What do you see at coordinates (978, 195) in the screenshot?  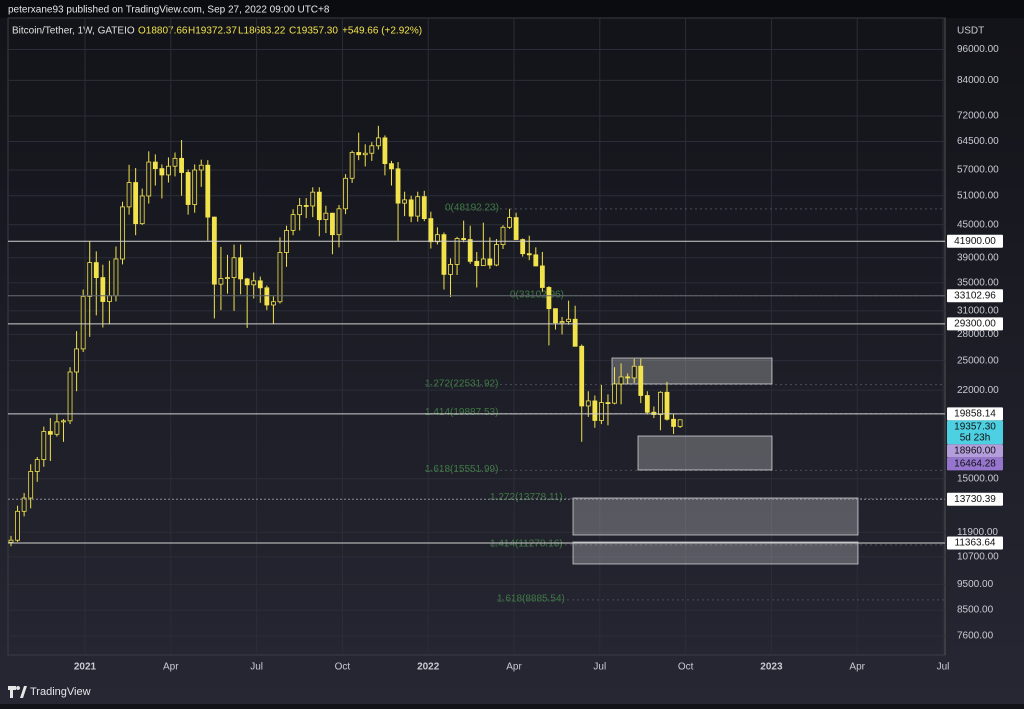 I see `y-tick-label: 51000.00` at bounding box center [978, 195].